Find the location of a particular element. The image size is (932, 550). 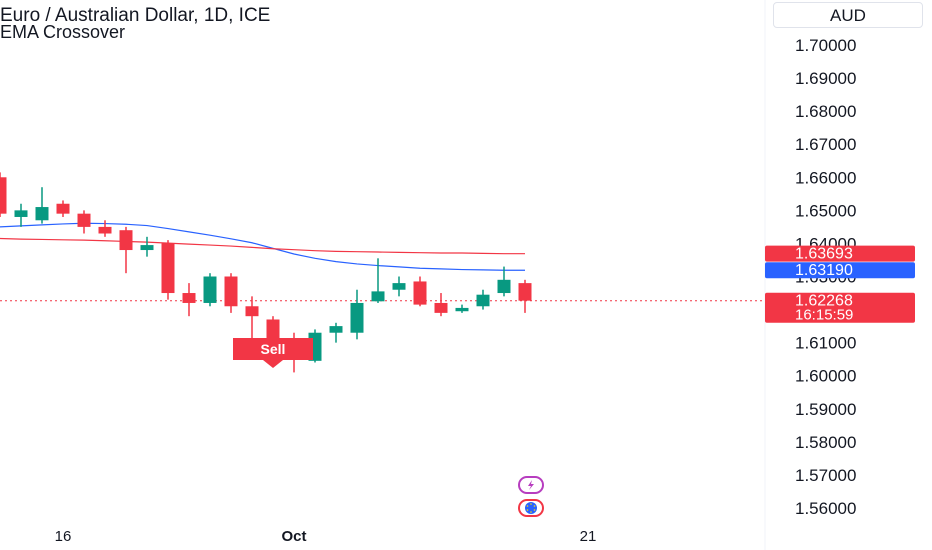

chart-title: Euro / Australian Dollar, 1D, ICE is located at coordinates (135, 15).